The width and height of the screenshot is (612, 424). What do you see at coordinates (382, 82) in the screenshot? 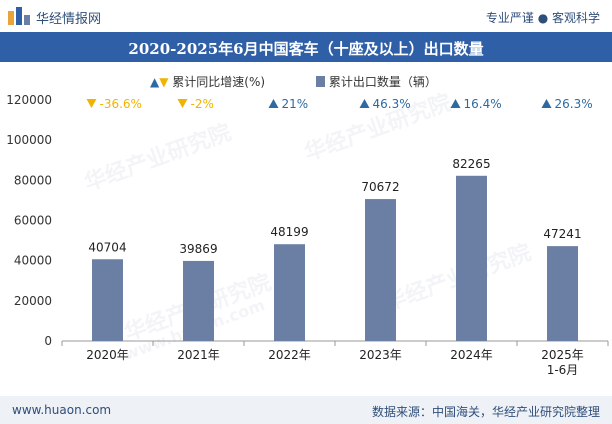
I see `legend-volume-label: 累计出口数量（辆）` at bounding box center [382, 82].